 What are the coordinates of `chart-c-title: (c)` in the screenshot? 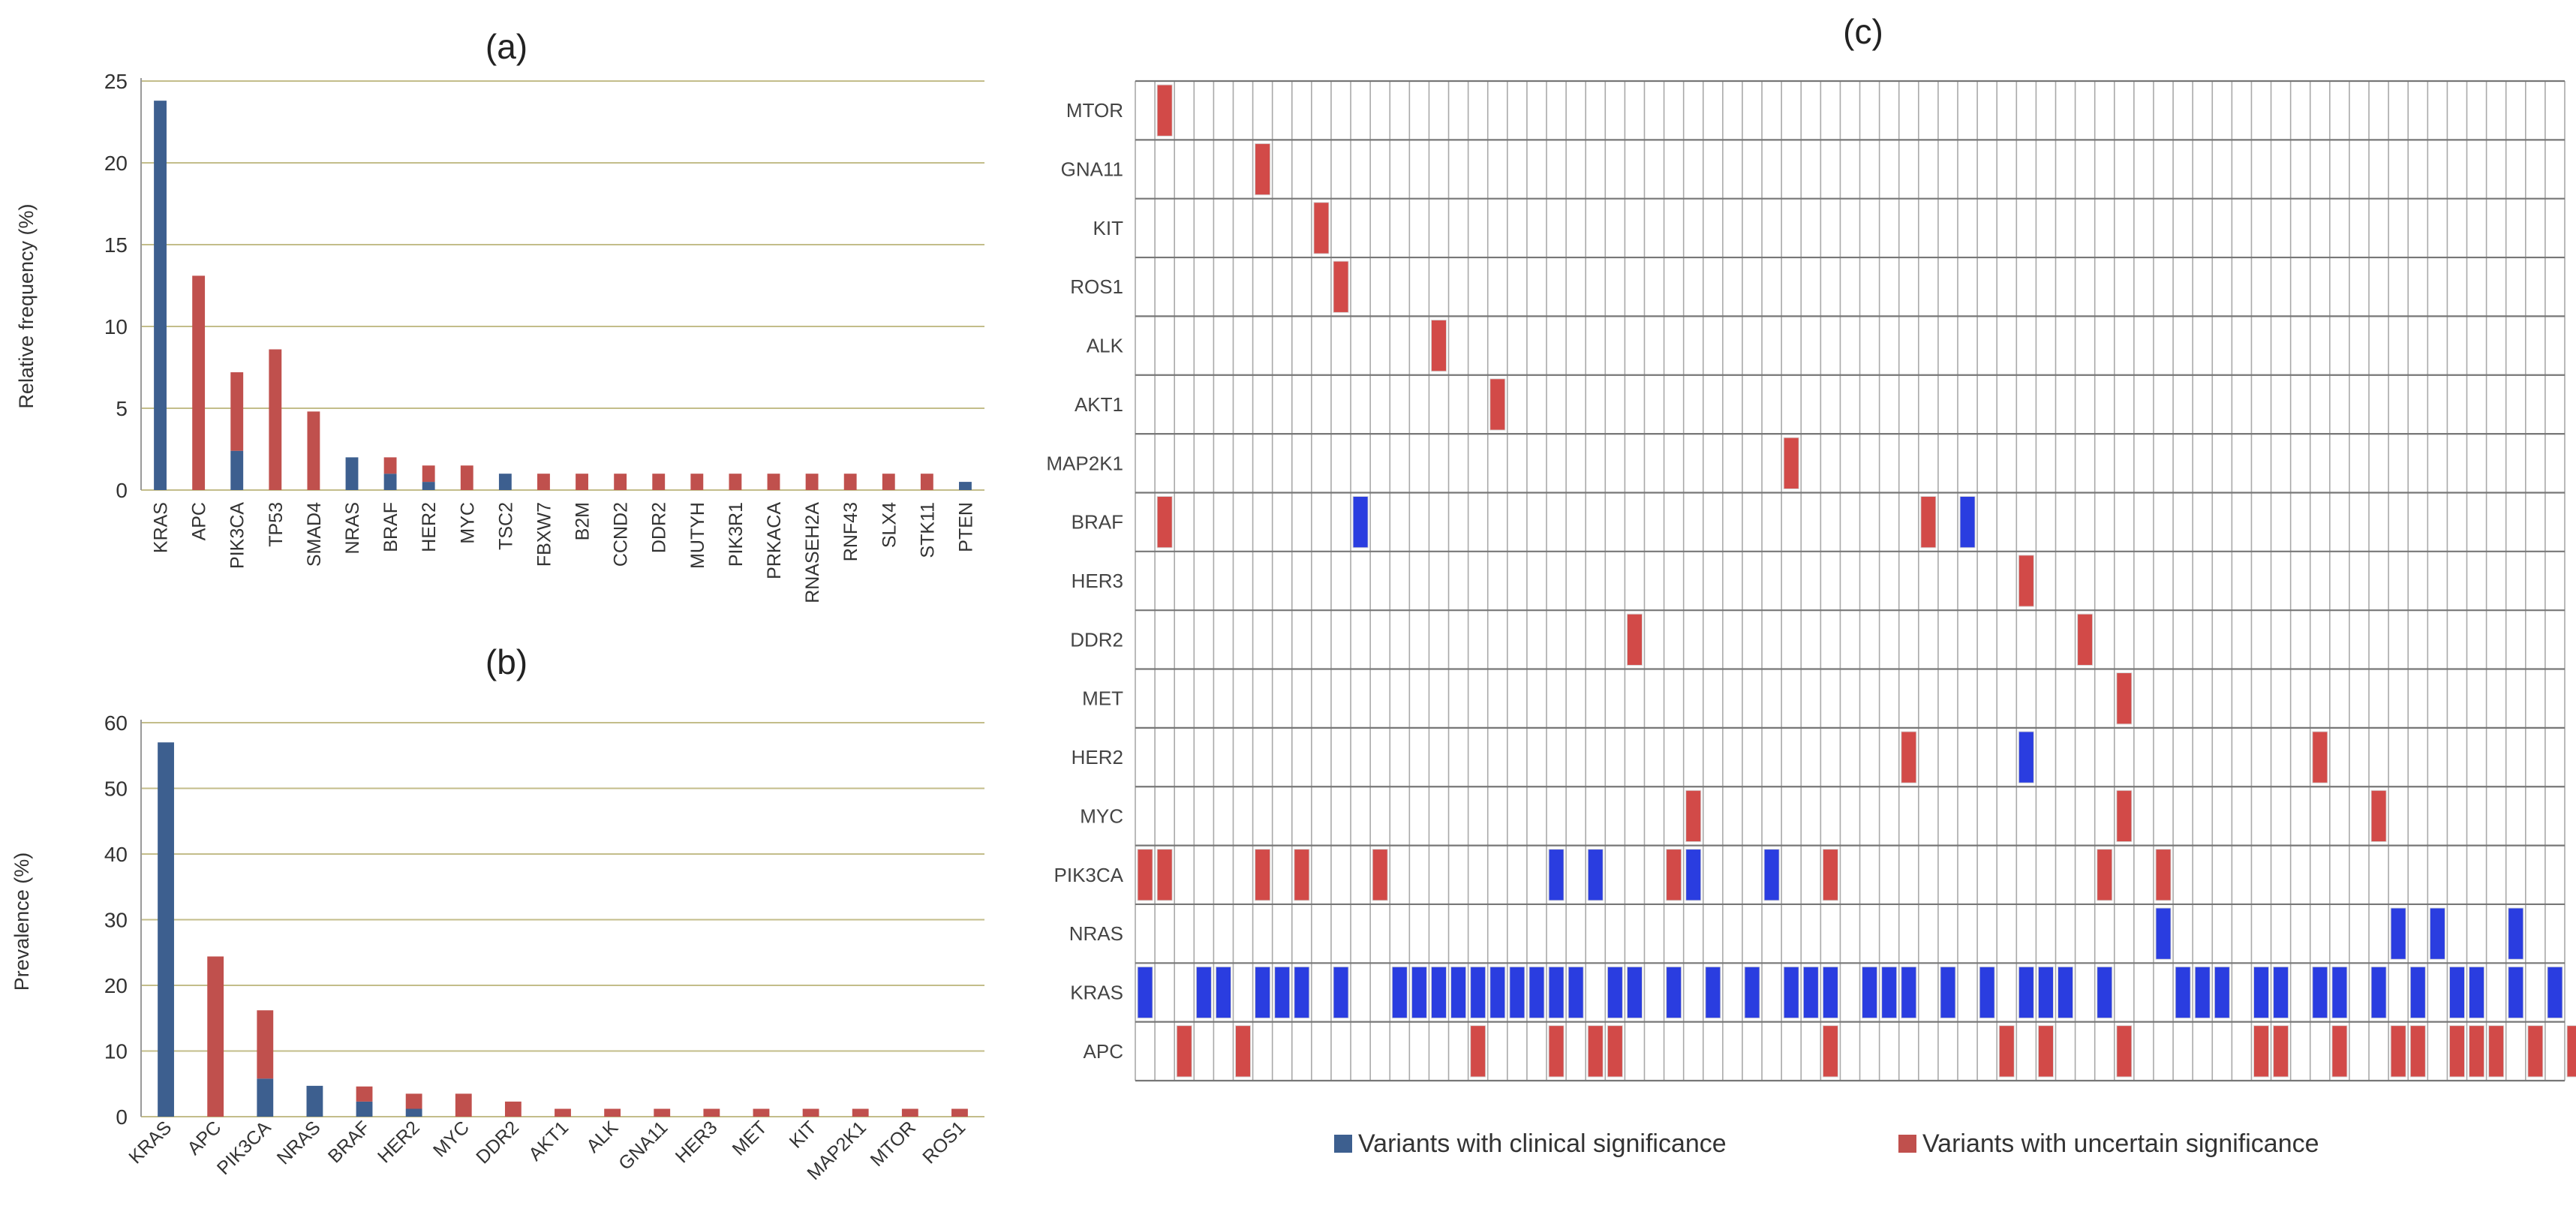 It's located at (1863, 32).